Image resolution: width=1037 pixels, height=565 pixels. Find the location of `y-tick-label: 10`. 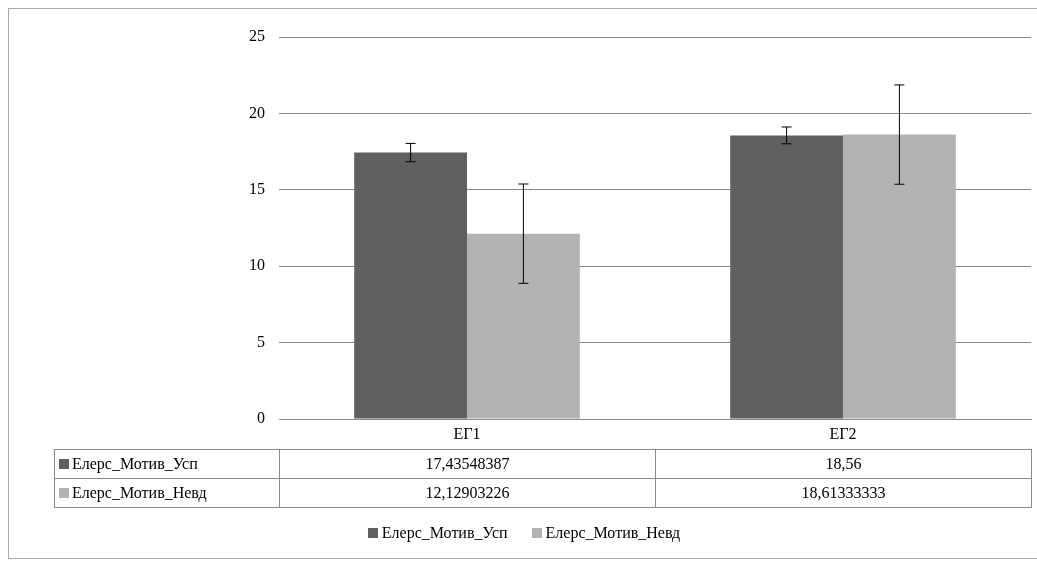

y-tick-label: 10 is located at coordinates (257, 265).